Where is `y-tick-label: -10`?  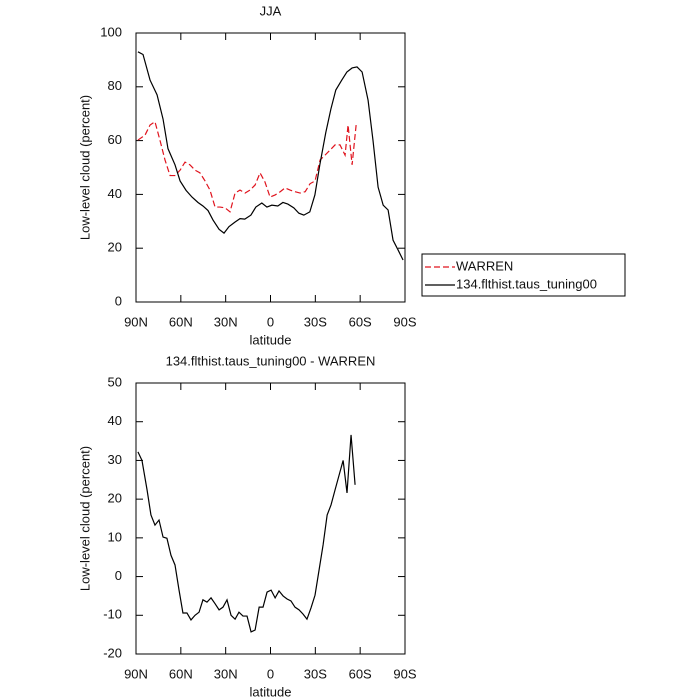 y-tick-label: -10 is located at coordinates (112, 614).